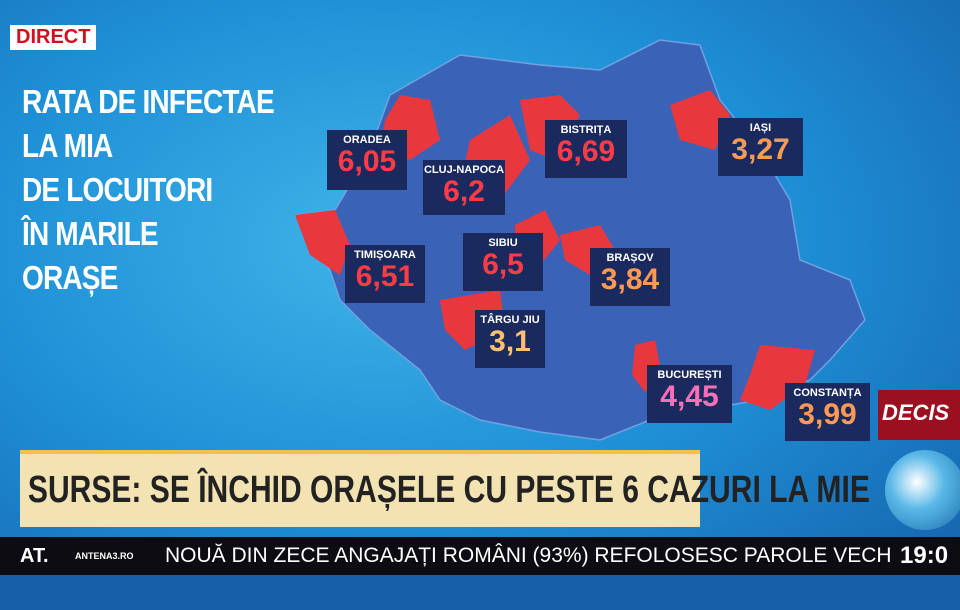  I want to click on city-name: BUCUREȘTI, so click(689, 375).